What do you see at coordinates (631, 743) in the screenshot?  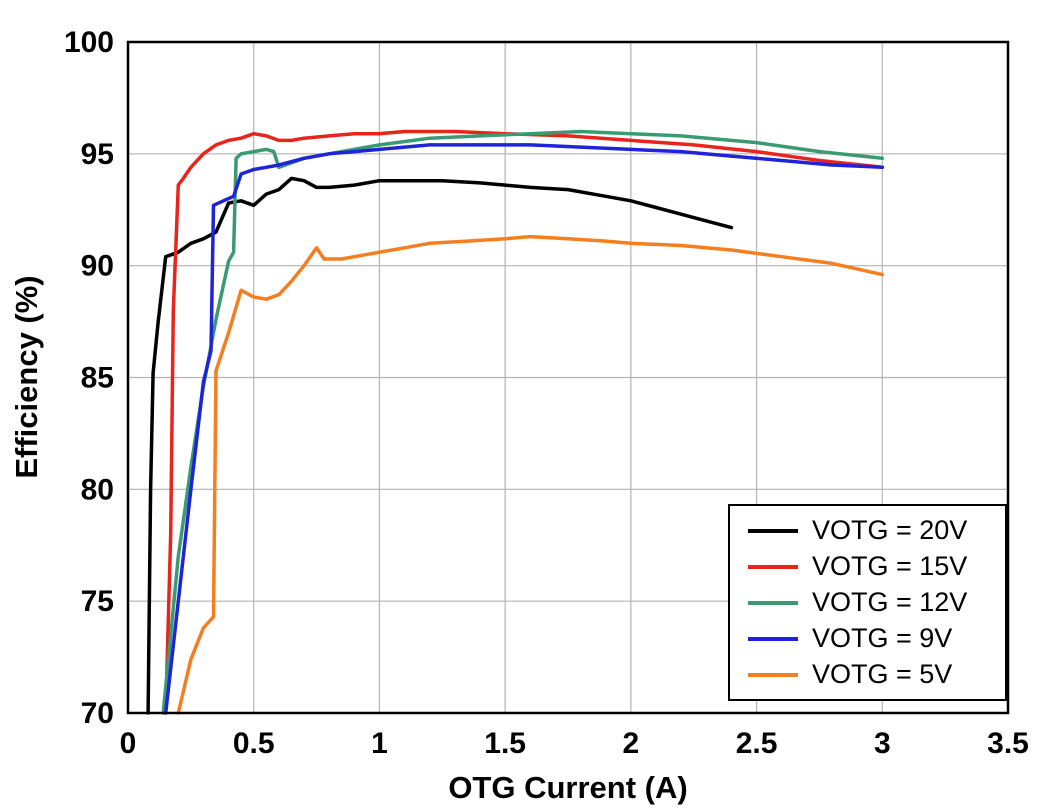 I see `x-tick-label: 2` at bounding box center [631, 743].